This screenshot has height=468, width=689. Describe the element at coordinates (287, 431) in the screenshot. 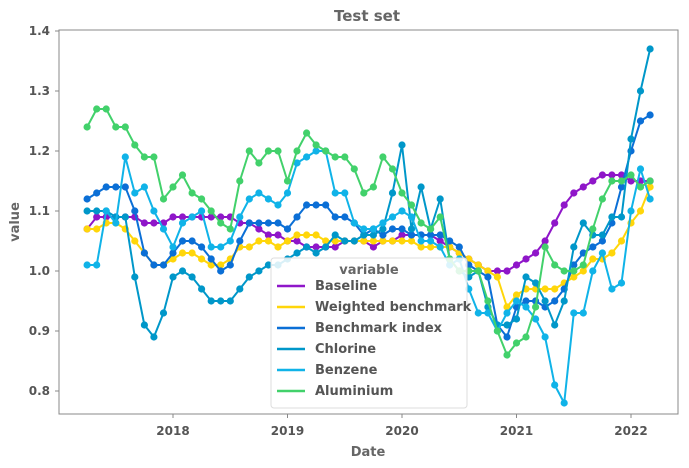

I see `x-tick-label: 2019` at that location.